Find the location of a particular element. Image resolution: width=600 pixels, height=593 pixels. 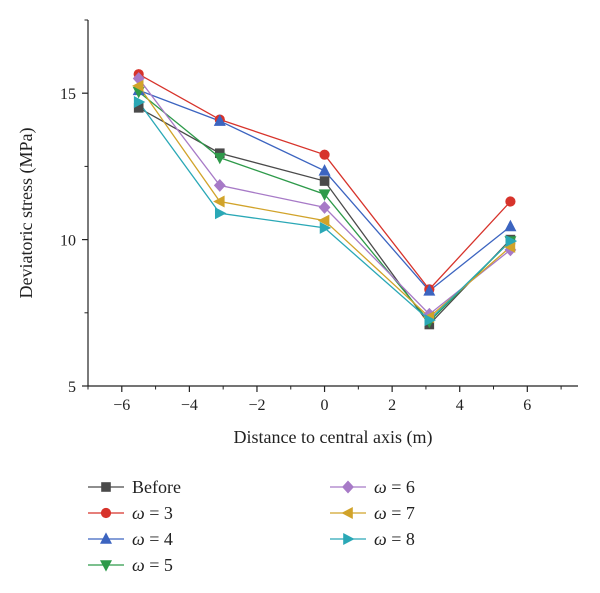

legend-label: ω = 3 is located at coordinates (152, 513).